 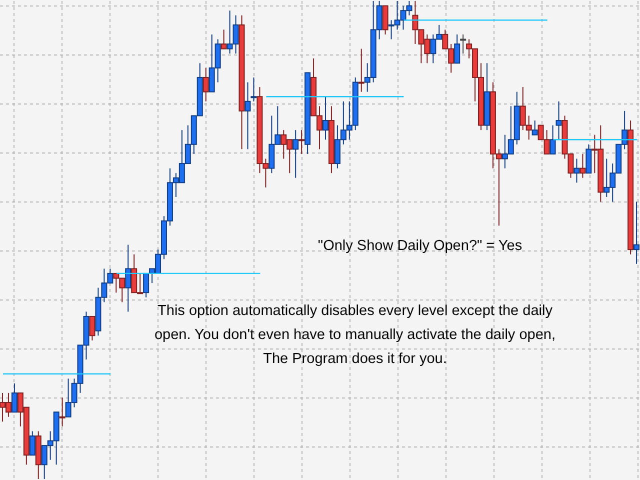 What do you see at coordinates (420, 246) in the screenshot?
I see `annotation: "Only Show Daily Open?" = Yes` at bounding box center [420, 246].